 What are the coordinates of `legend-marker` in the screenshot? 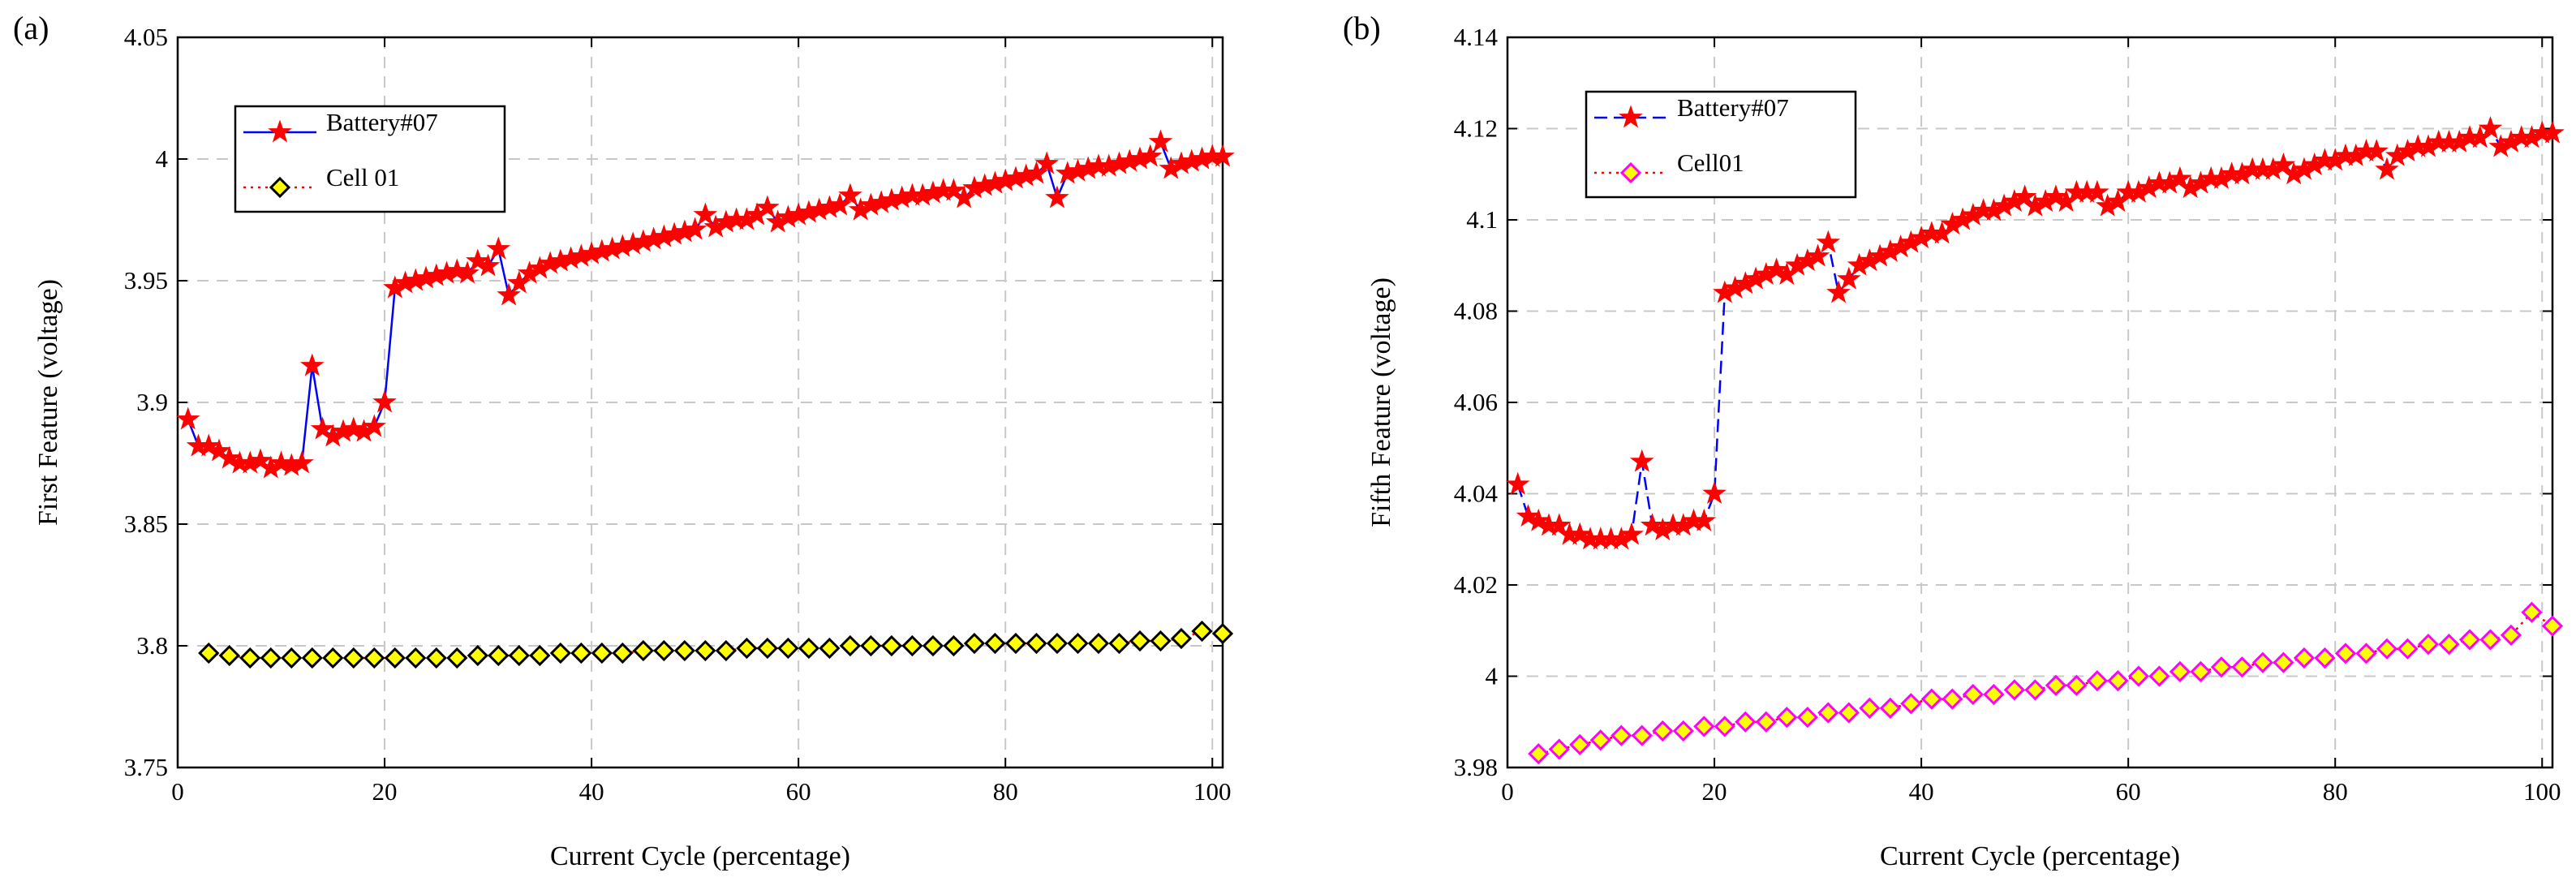 It's located at (280, 187).